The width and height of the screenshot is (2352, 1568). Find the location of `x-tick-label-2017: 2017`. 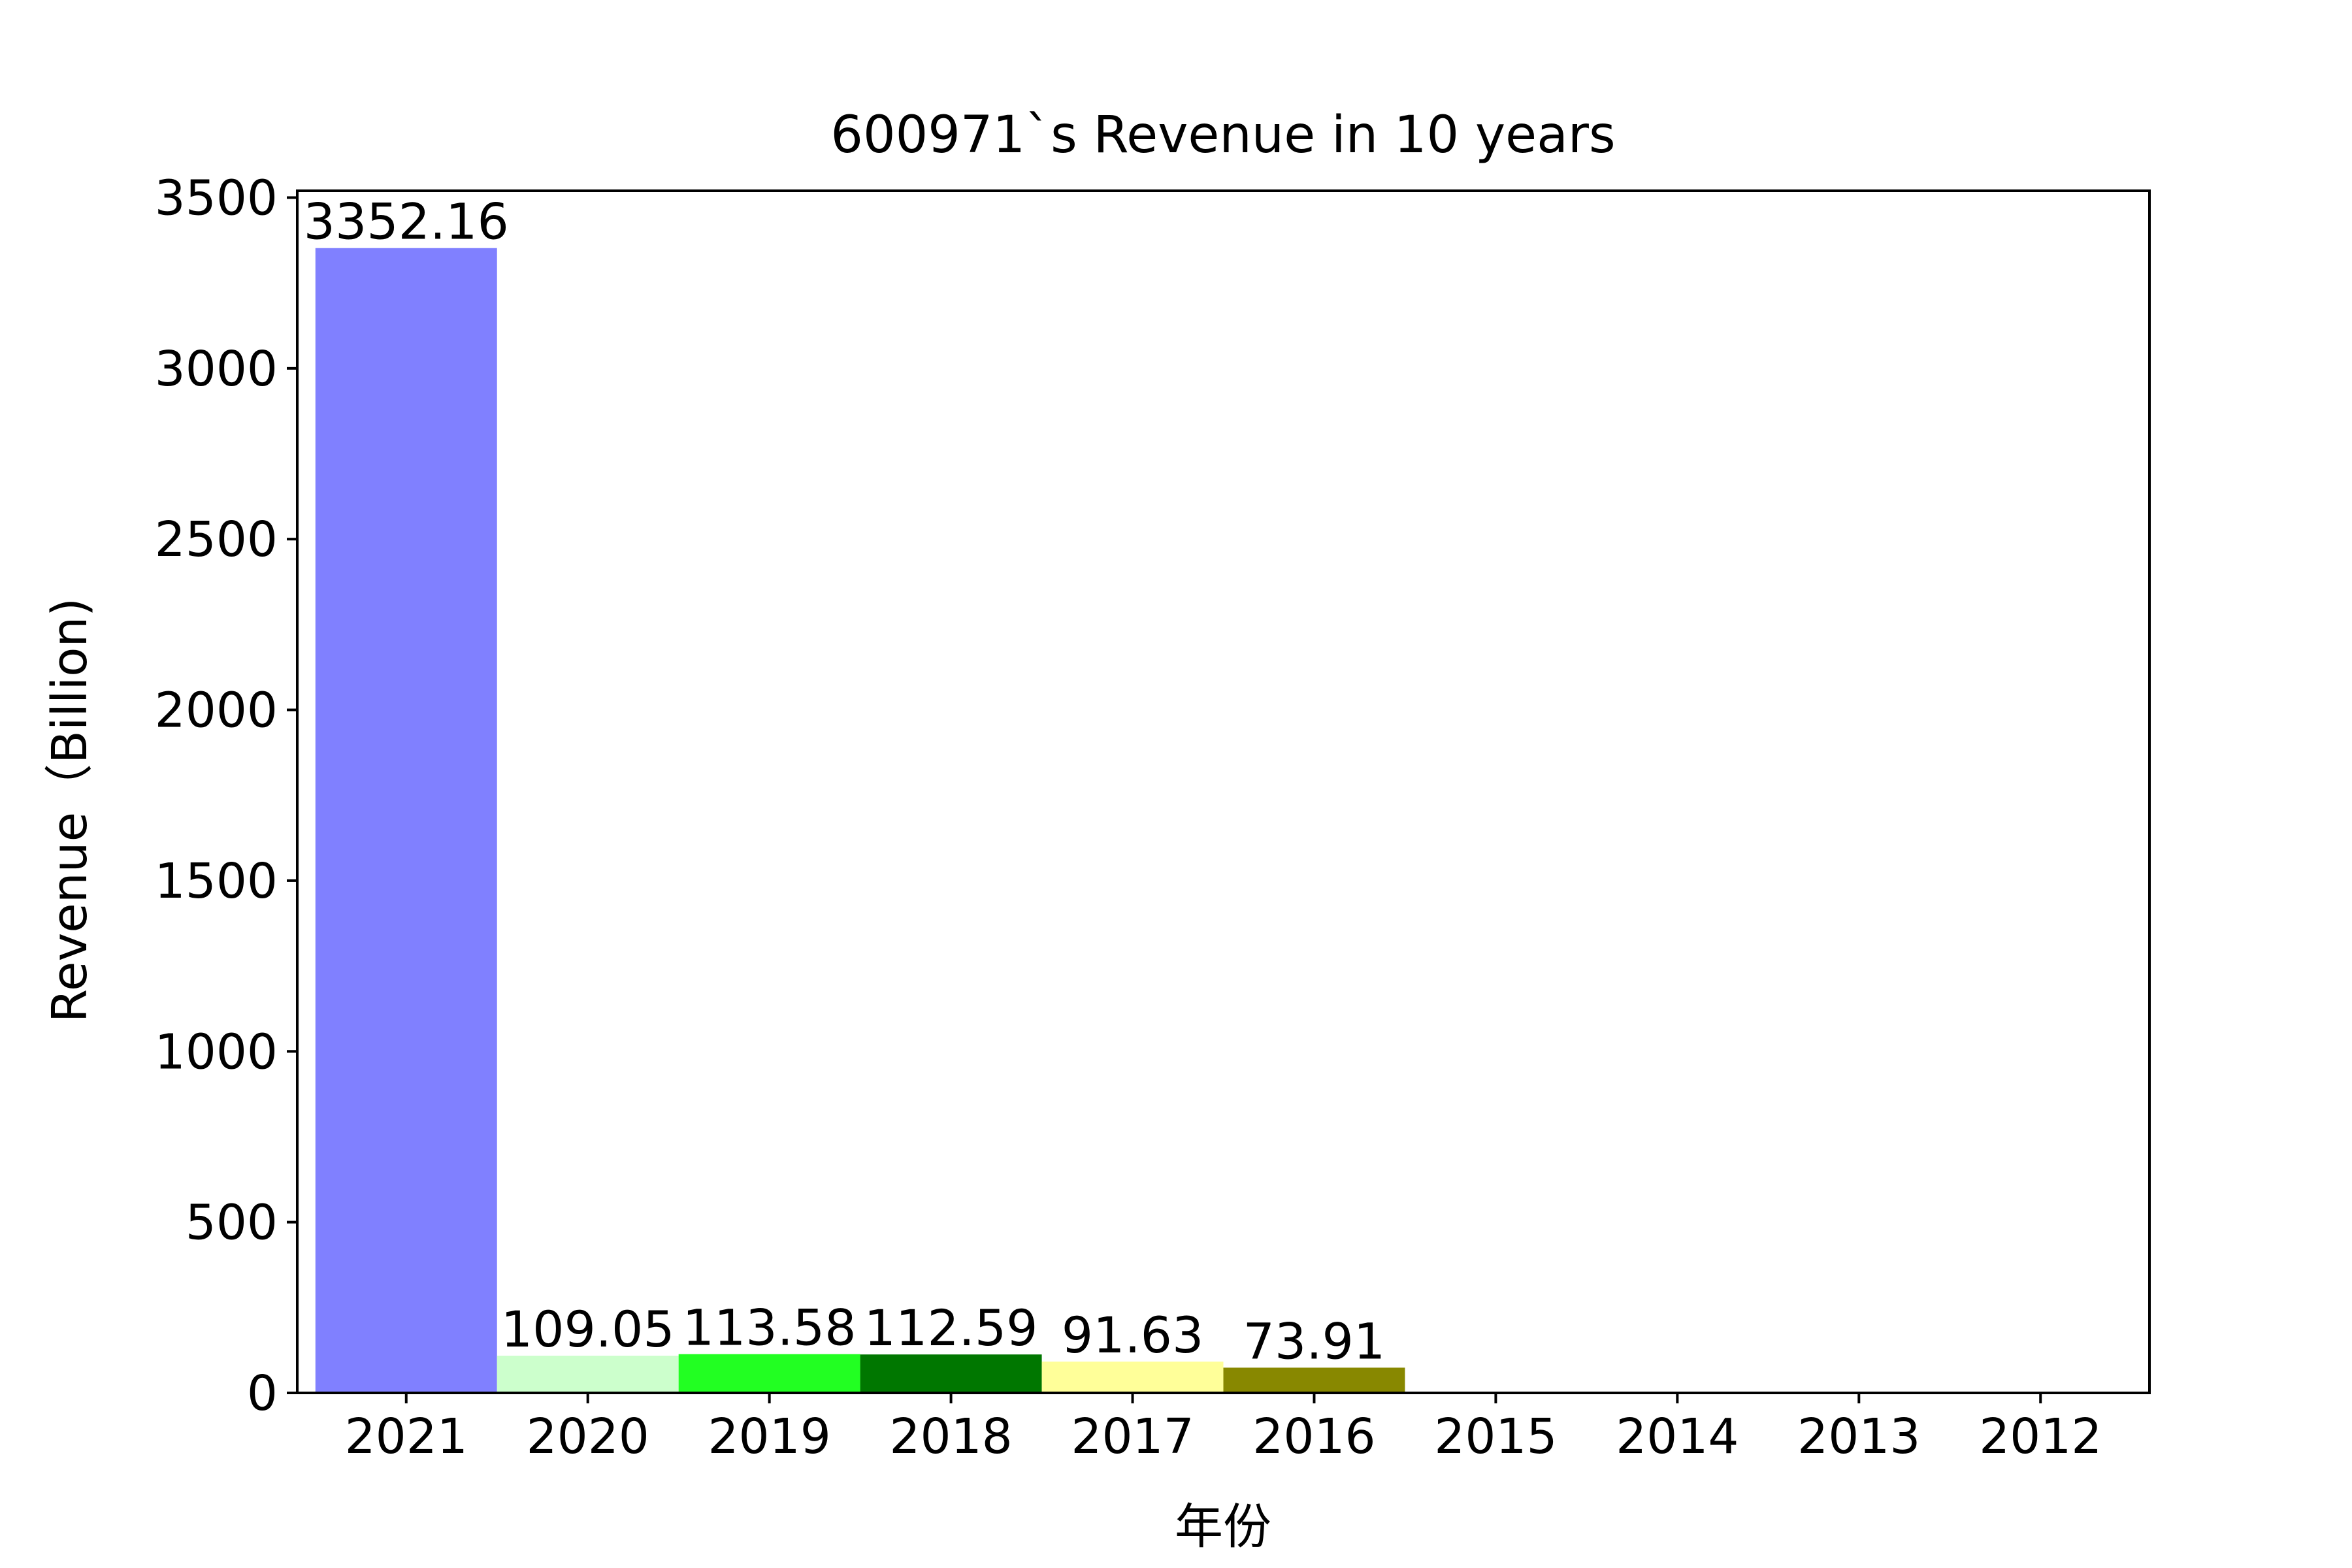

x-tick-label-2017: 2017 is located at coordinates (1132, 1437).